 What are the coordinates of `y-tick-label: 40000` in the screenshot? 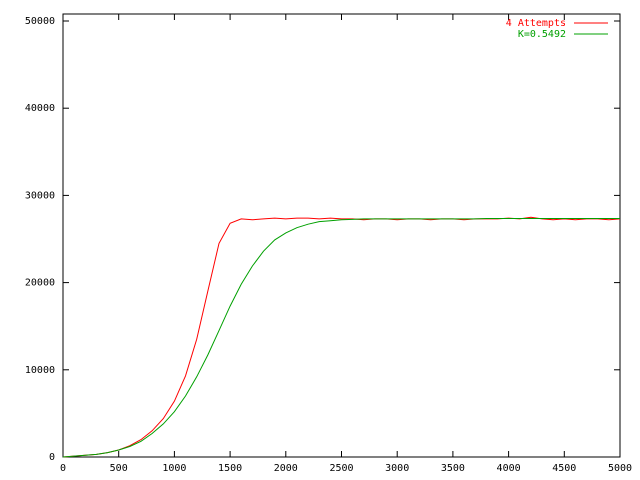 It's located at (40, 108).